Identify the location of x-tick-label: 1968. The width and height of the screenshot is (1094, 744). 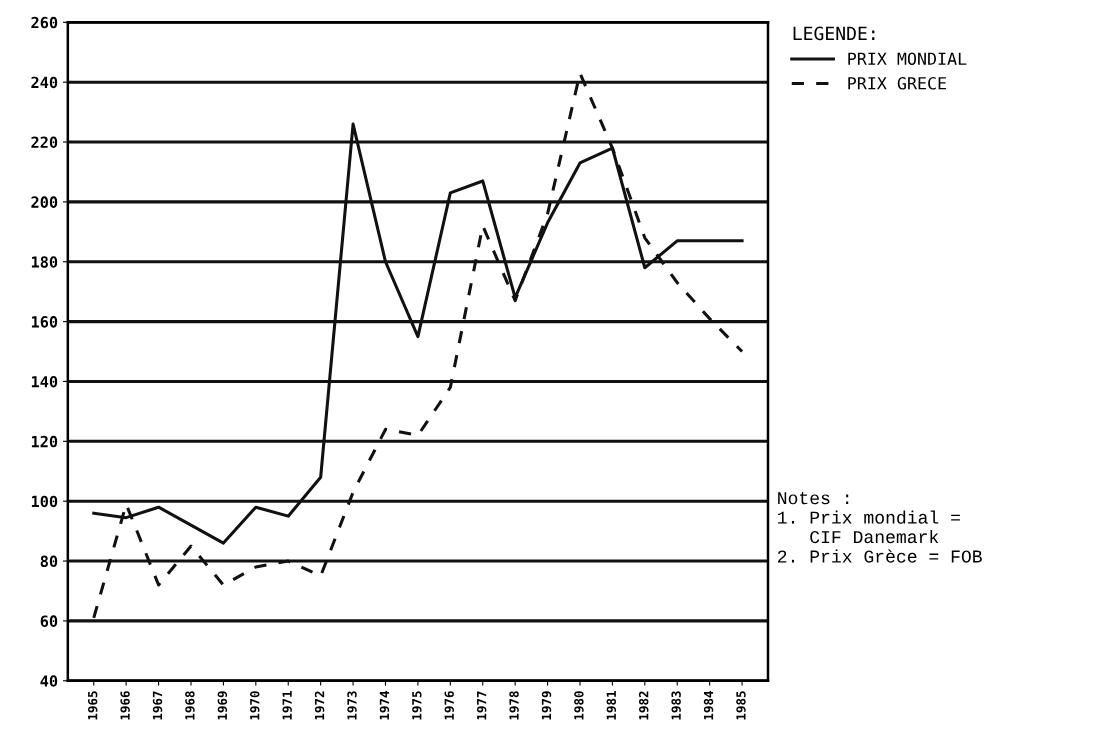
(190, 705).